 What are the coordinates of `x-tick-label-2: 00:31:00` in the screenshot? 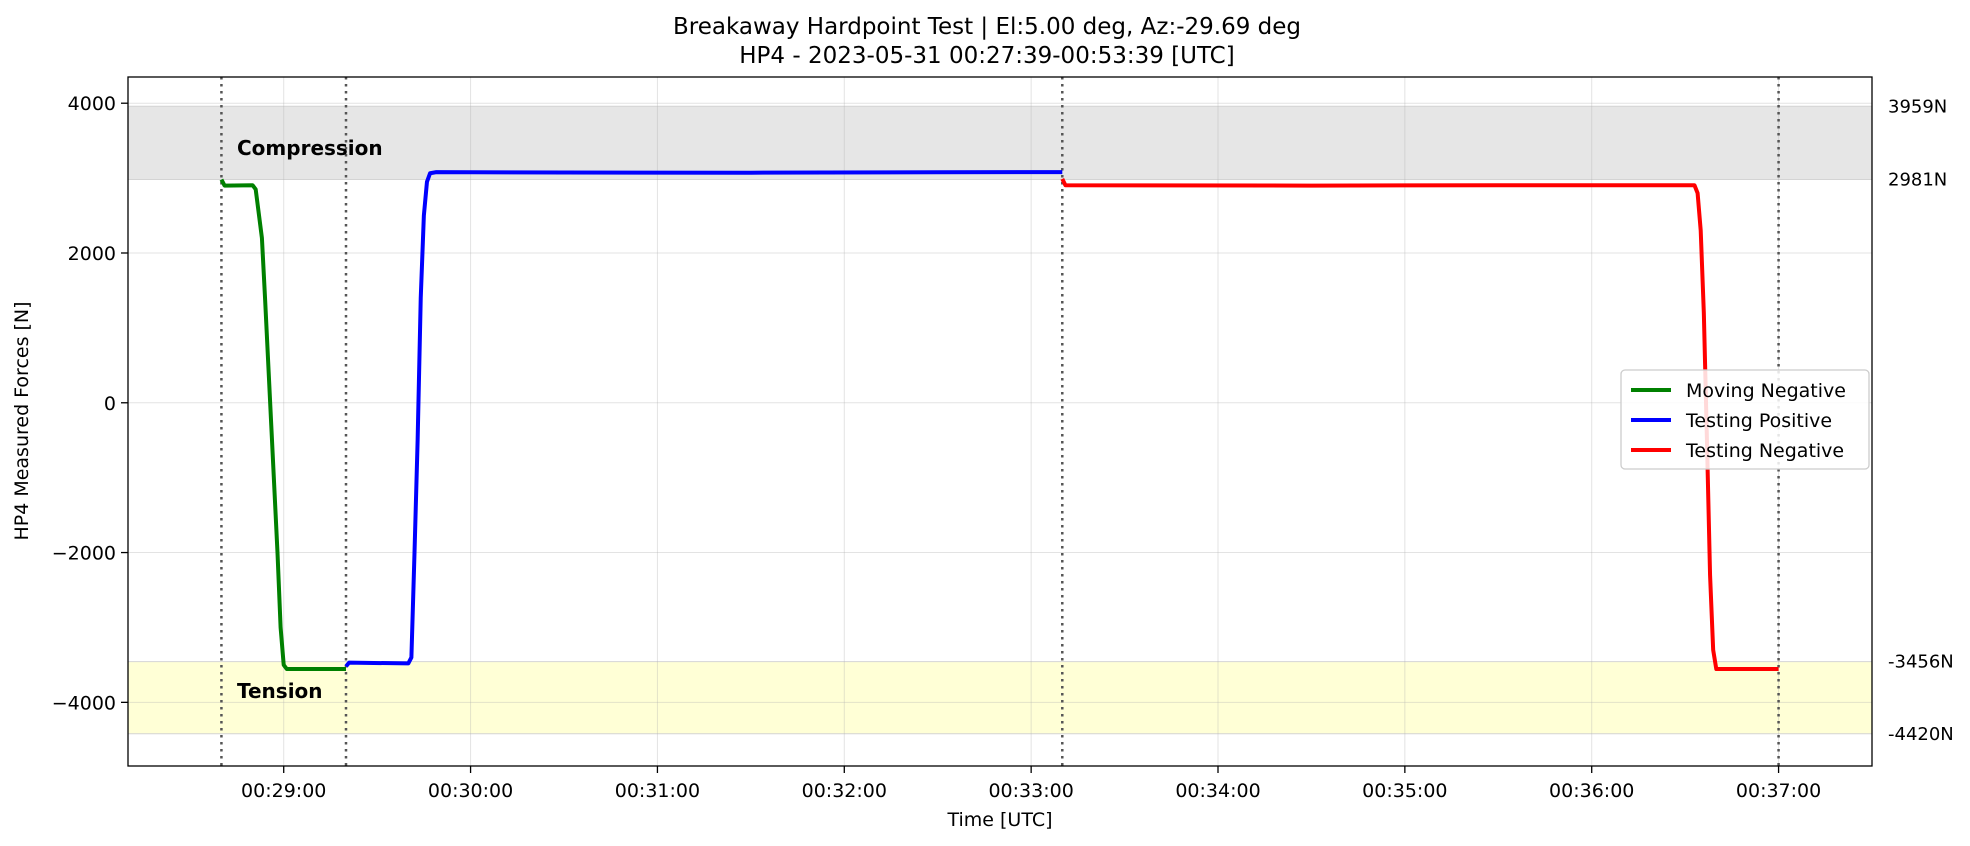 It's located at (657, 791).